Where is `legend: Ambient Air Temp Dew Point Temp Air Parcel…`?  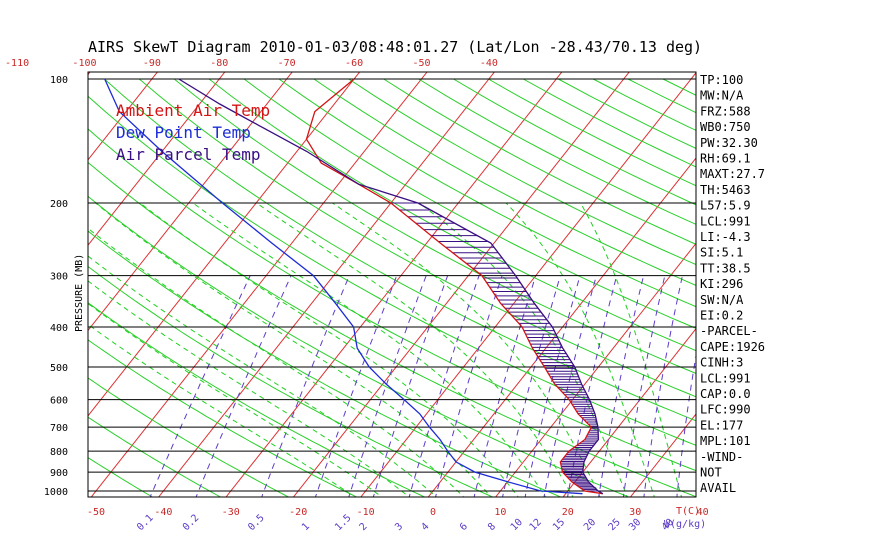
legend: Ambient Air Temp Dew Point Temp Air Parcel… is located at coordinates (193, 132).